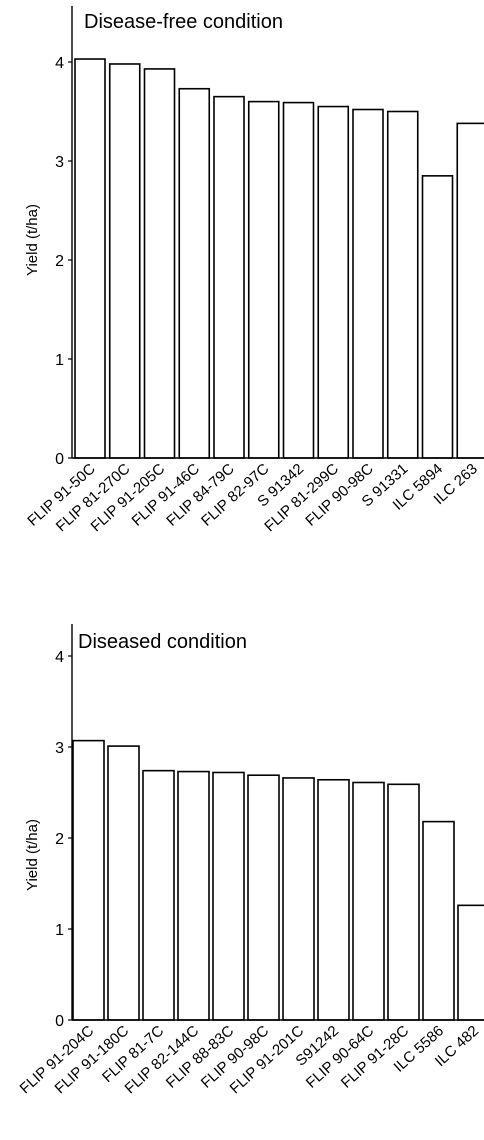 The width and height of the screenshot is (484, 1140). What do you see at coordinates (162, 642) in the screenshot?
I see `panel-title: Diseased condition` at bounding box center [162, 642].